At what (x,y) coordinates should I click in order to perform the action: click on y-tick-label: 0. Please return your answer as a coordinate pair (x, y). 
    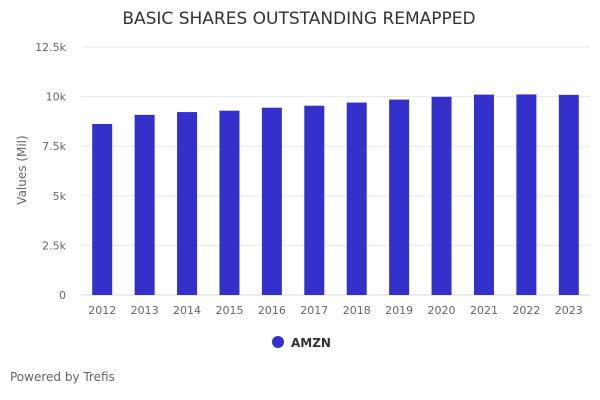
    Looking at the image, I should click on (62, 295).